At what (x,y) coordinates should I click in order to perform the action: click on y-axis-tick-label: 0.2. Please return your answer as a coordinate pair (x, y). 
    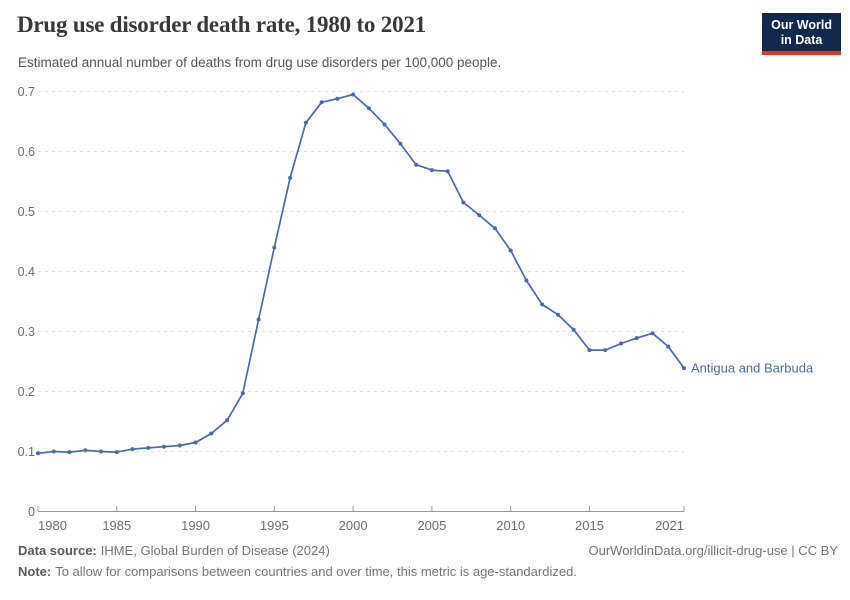
    Looking at the image, I should click on (26, 392).